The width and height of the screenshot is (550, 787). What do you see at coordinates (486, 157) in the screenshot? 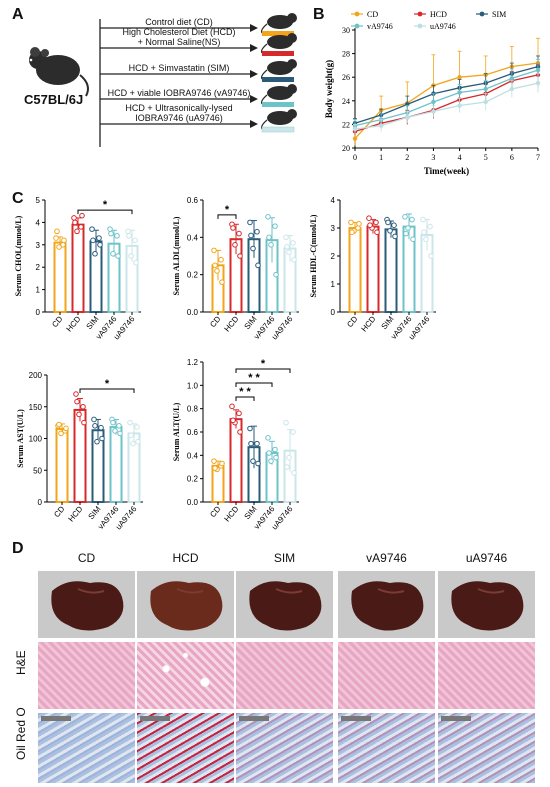
I see `x-tick-label: 5` at bounding box center [486, 157].